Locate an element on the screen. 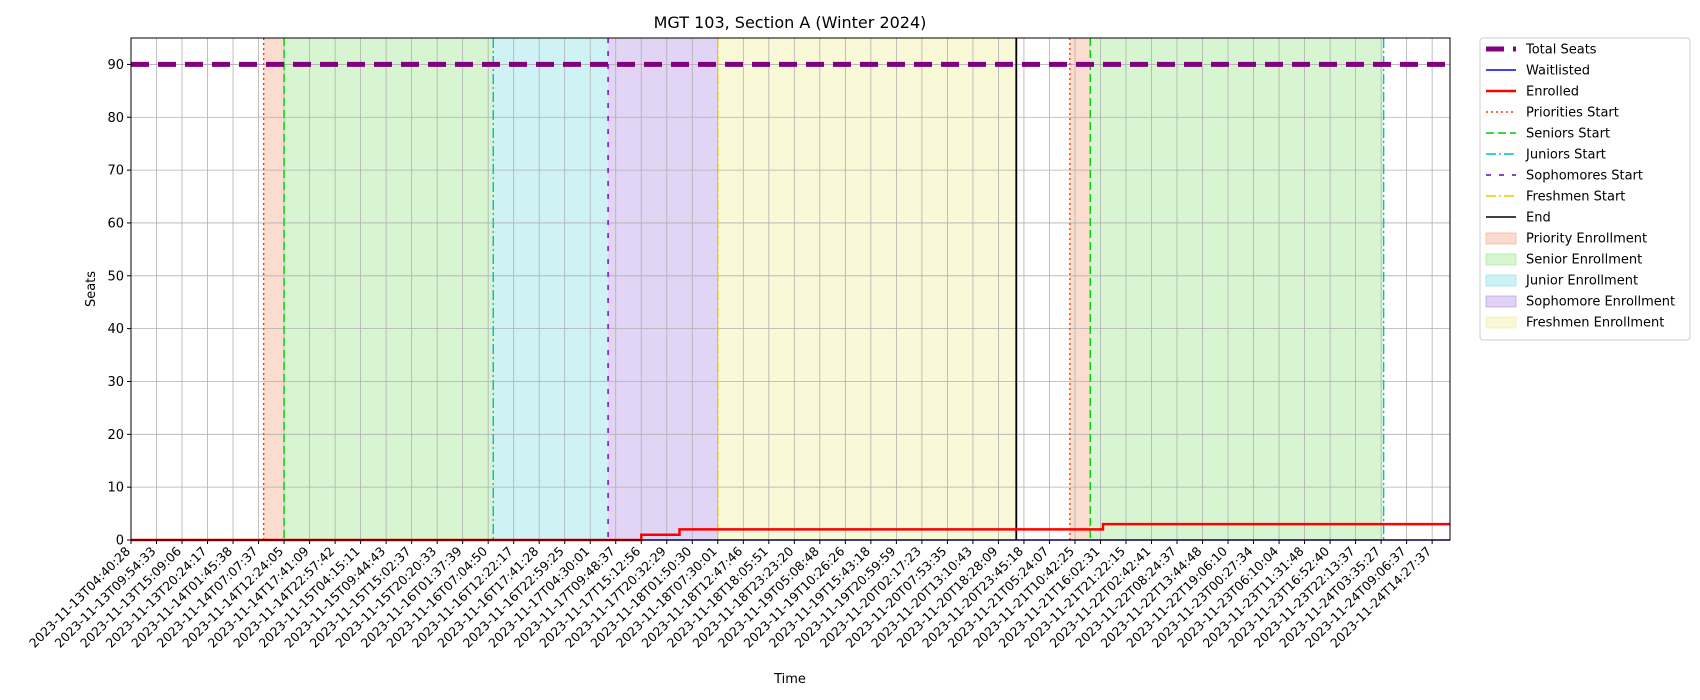 The width and height of the screenshot is (1700, 700). x-axis-label: Time is located at coordinates (789, 679).